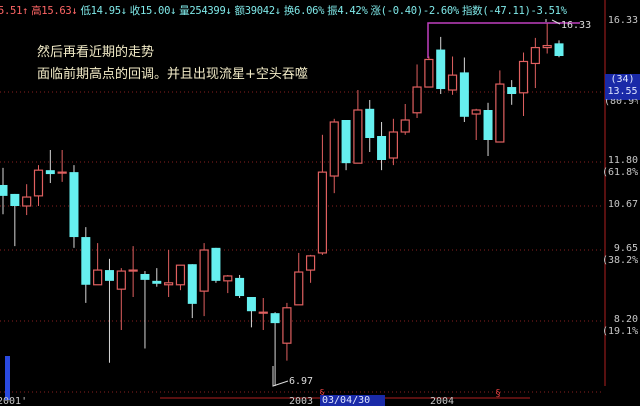 The image size is (640, 406). What do you see at coordinates (103, 11) in the screenshot?
I see `low-value: 低14.95↓` at bounding box center [103, 11].